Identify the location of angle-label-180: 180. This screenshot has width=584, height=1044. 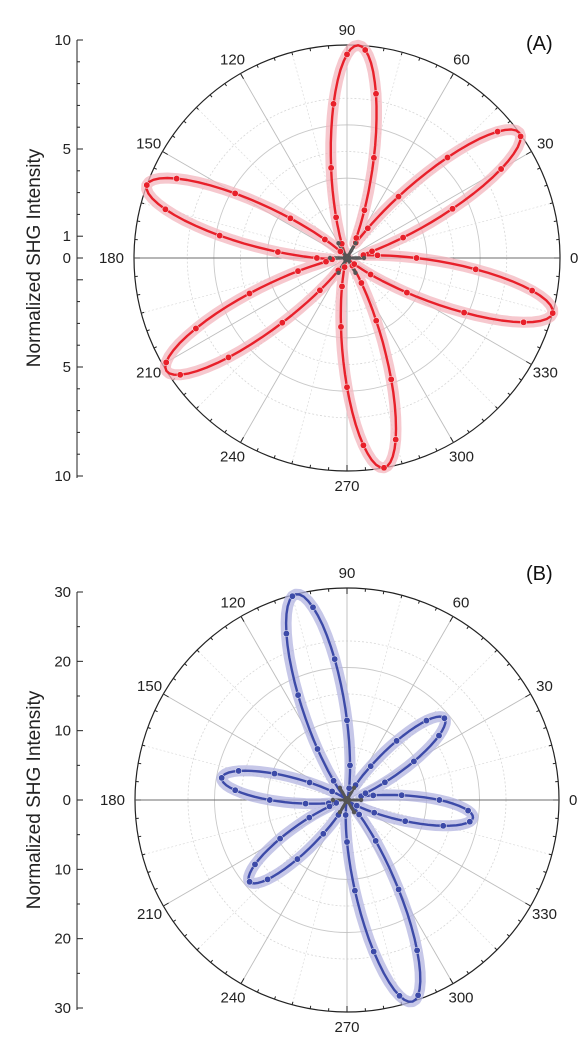
(111, 258).